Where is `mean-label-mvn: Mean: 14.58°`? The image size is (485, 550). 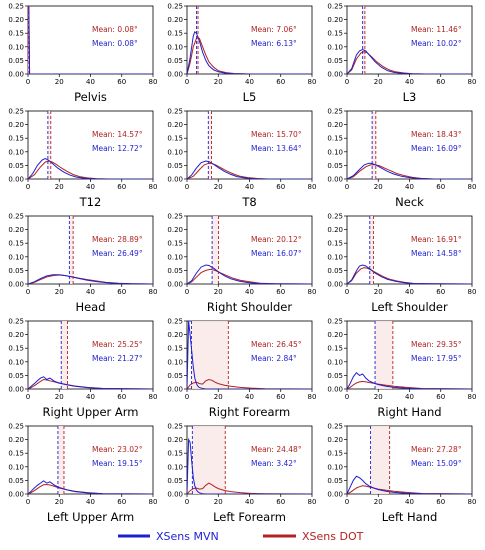 mean-label-mvn: Mean: 14.58° is located at coordinates (436, 253).